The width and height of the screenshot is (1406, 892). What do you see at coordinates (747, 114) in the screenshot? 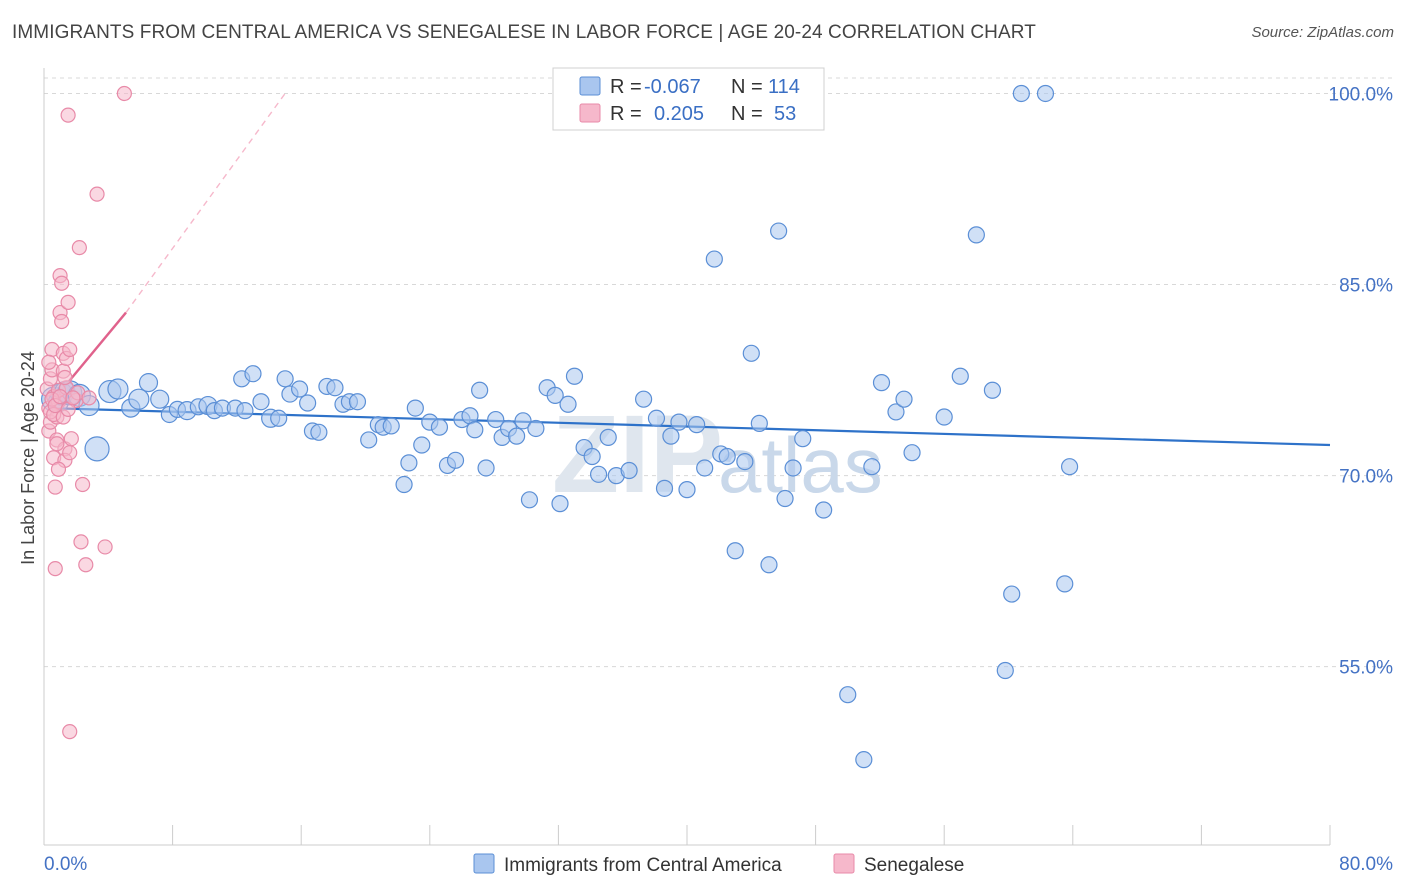
I see `legend-n-label-2: N =` at bounding box center [747, 114].